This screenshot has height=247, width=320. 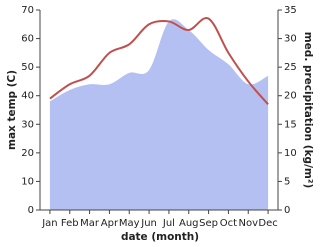 I want to click on y-tick-label: 50, so click(x=27, y=67).